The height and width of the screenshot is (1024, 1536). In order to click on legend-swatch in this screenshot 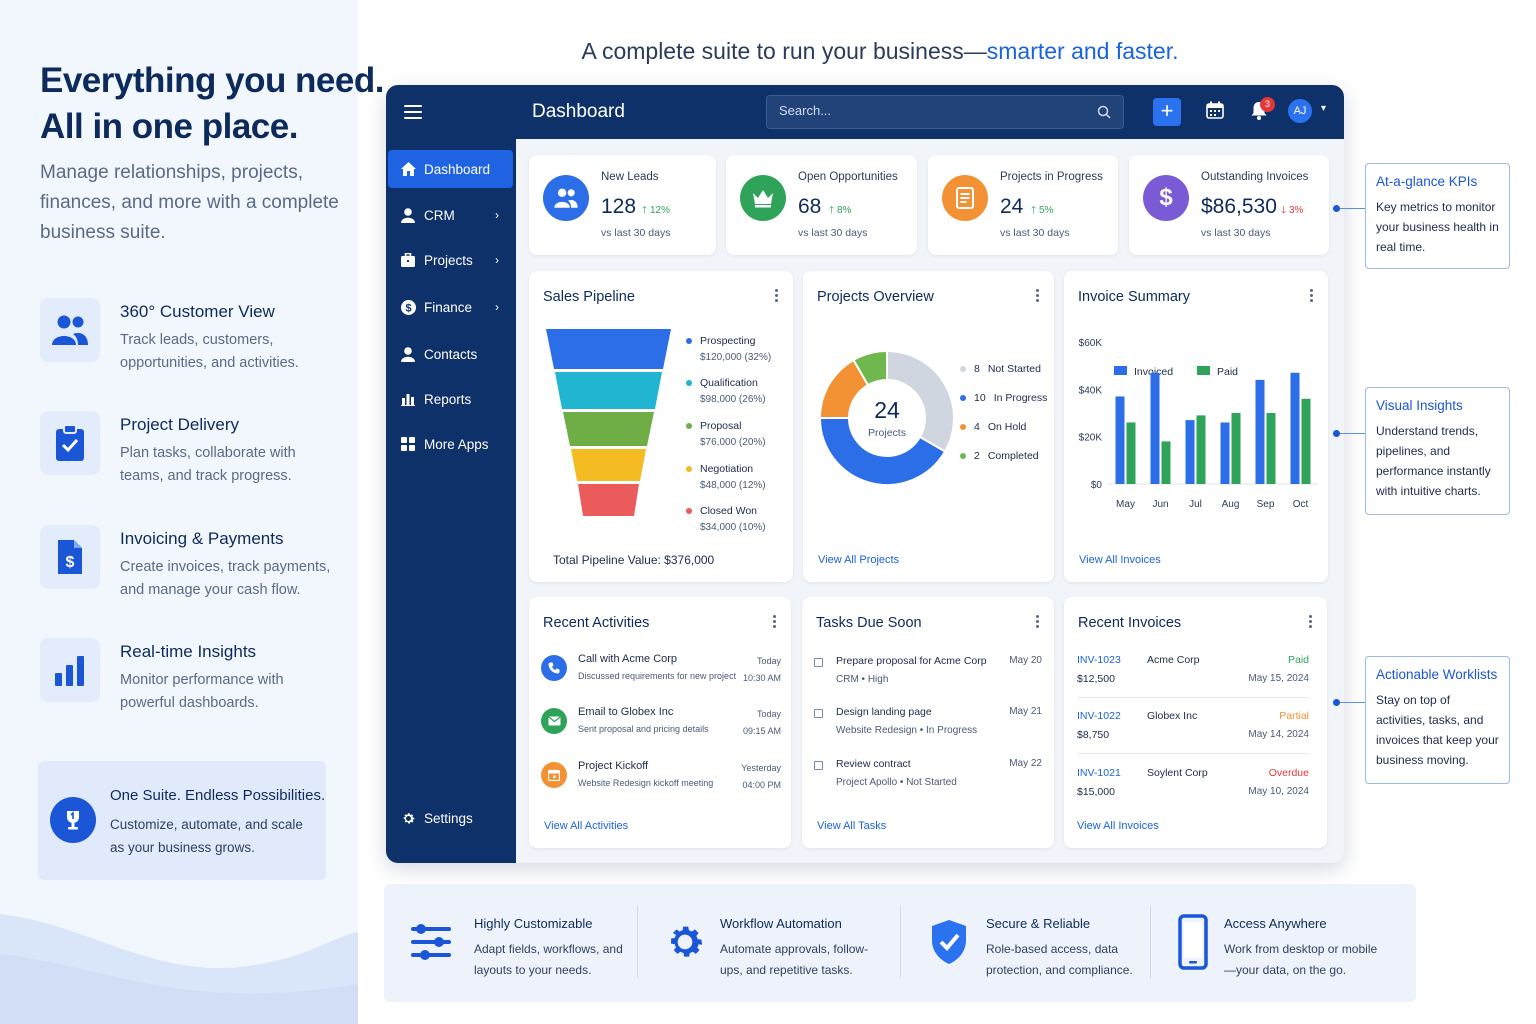, I will do `click(1120, 370)`.